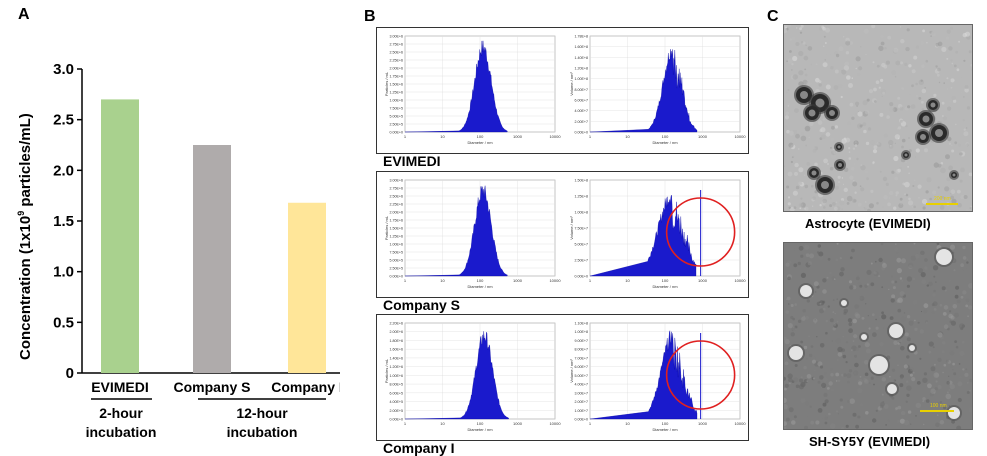 Image resolution: width=987 pixels, height=456 pixels. What do you see at coordinates (937, 411) in the screenshot?
I see `scale-bar` at bounding box center [937, 411].